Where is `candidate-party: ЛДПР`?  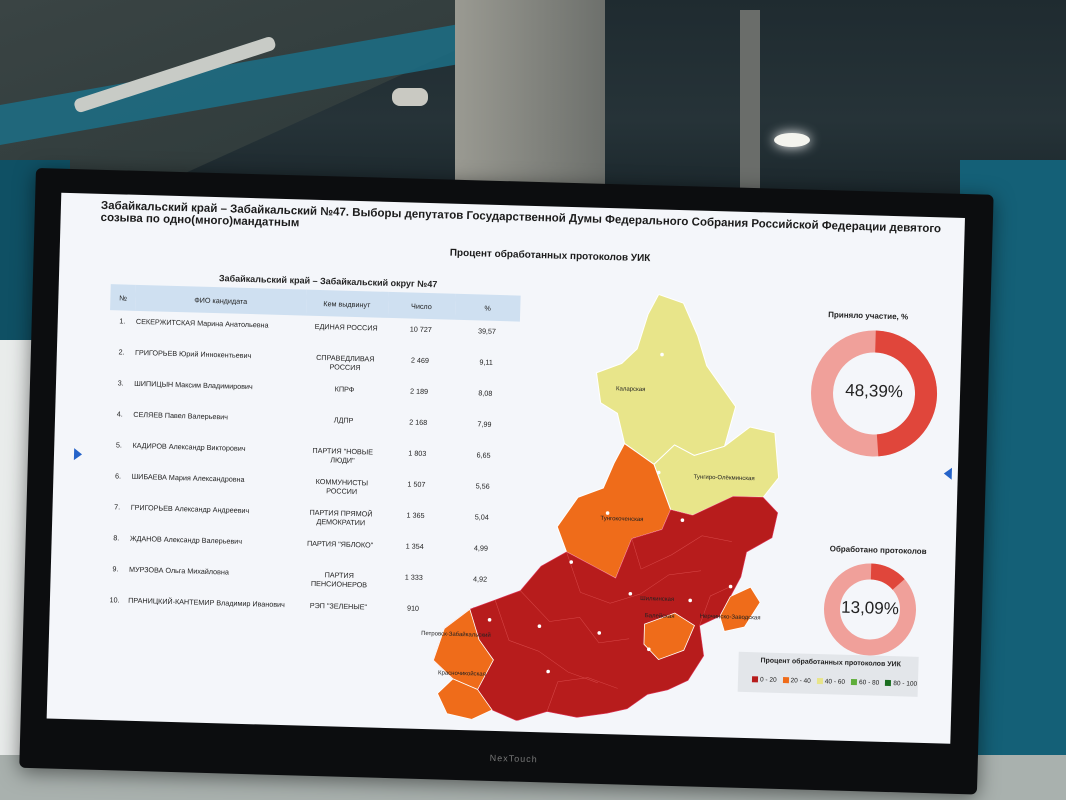
candidate-party: ЛДПР is located at coordinates (343, 420).